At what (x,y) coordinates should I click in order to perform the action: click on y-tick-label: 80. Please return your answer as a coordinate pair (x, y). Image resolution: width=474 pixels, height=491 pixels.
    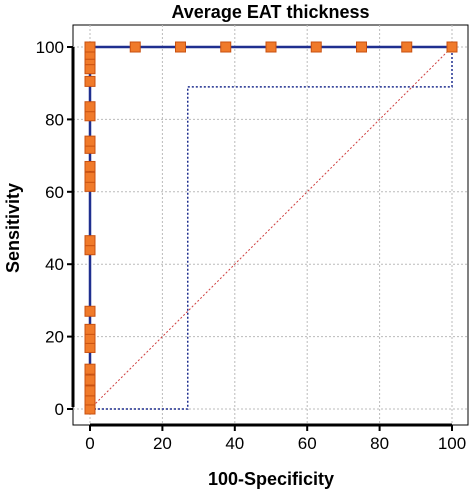
    Looking at the image, I should click on (54, 119).